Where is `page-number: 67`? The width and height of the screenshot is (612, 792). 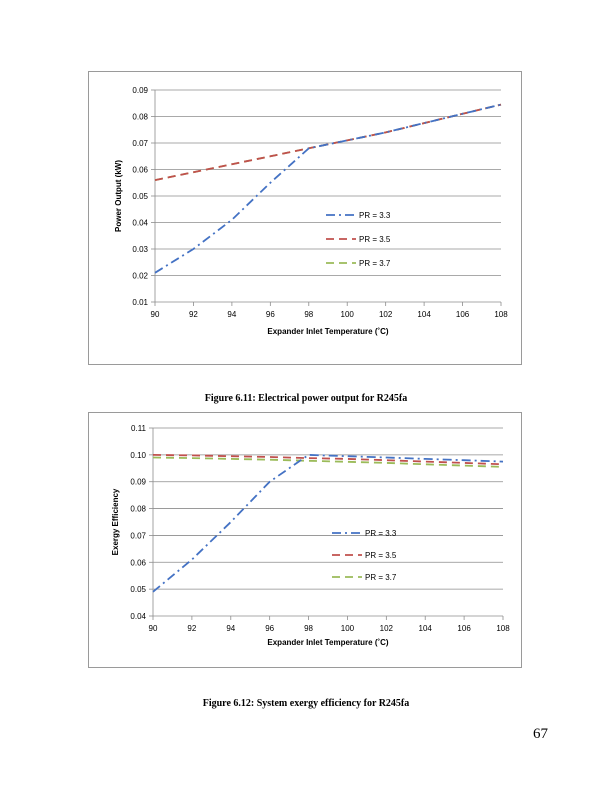
page-number: 67 is located at coordinates (540, 734).